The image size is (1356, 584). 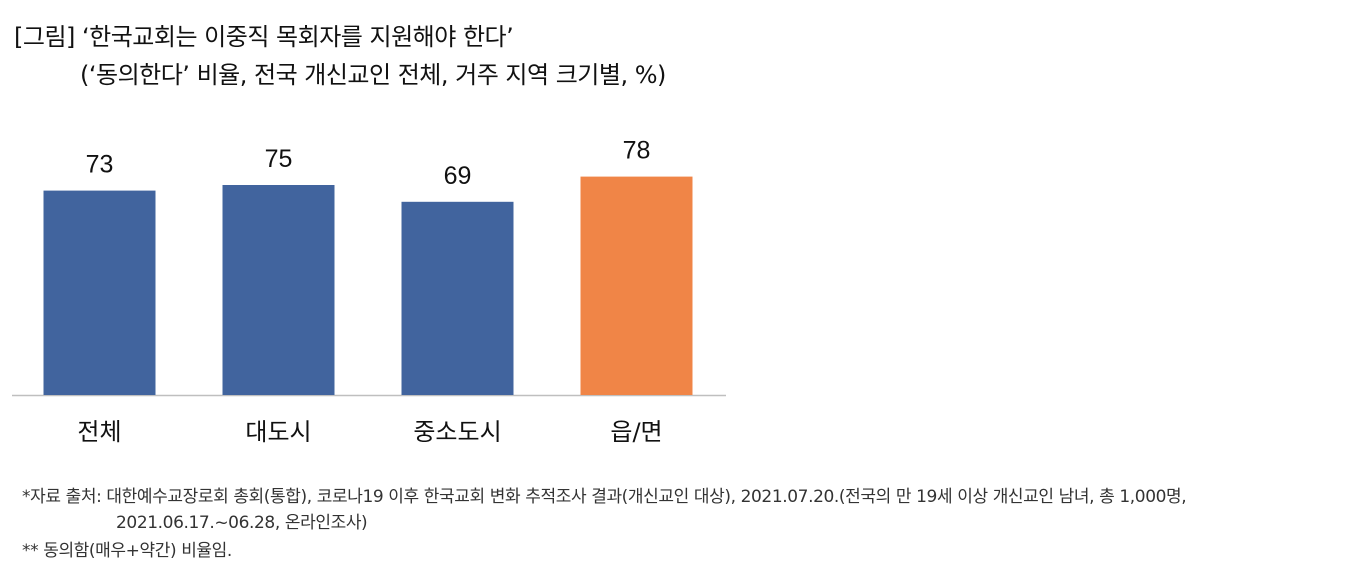 I want to click on data-label-4: 78, so click(x=637, y=151).